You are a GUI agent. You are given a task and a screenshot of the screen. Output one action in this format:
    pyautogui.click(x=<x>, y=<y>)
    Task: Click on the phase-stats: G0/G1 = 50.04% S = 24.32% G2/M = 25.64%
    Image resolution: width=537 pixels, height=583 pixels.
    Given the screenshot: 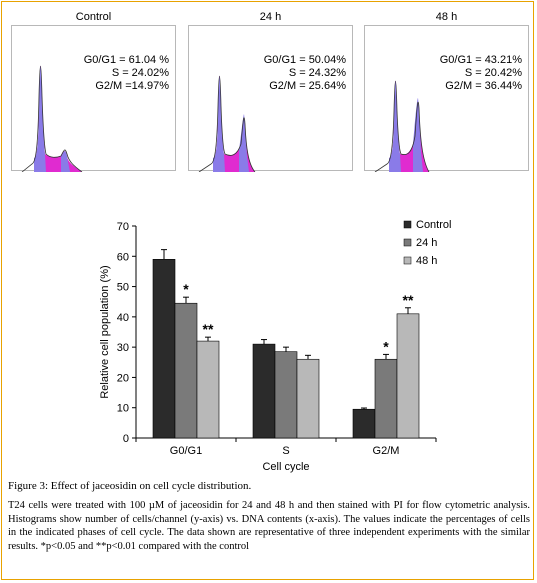 What is the action you would take?
    pyautogui.click(x=305, y=73)
    